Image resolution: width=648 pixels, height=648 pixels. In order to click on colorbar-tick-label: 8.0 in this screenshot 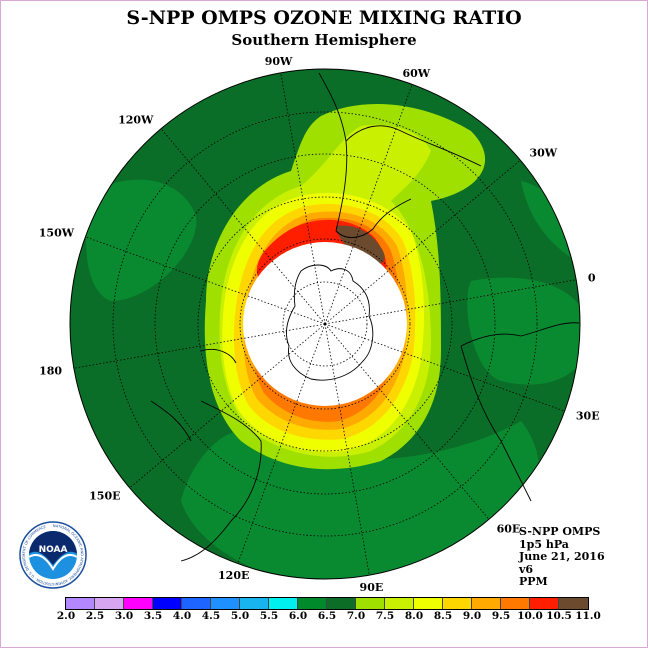, I will do `click(414, 616)`.